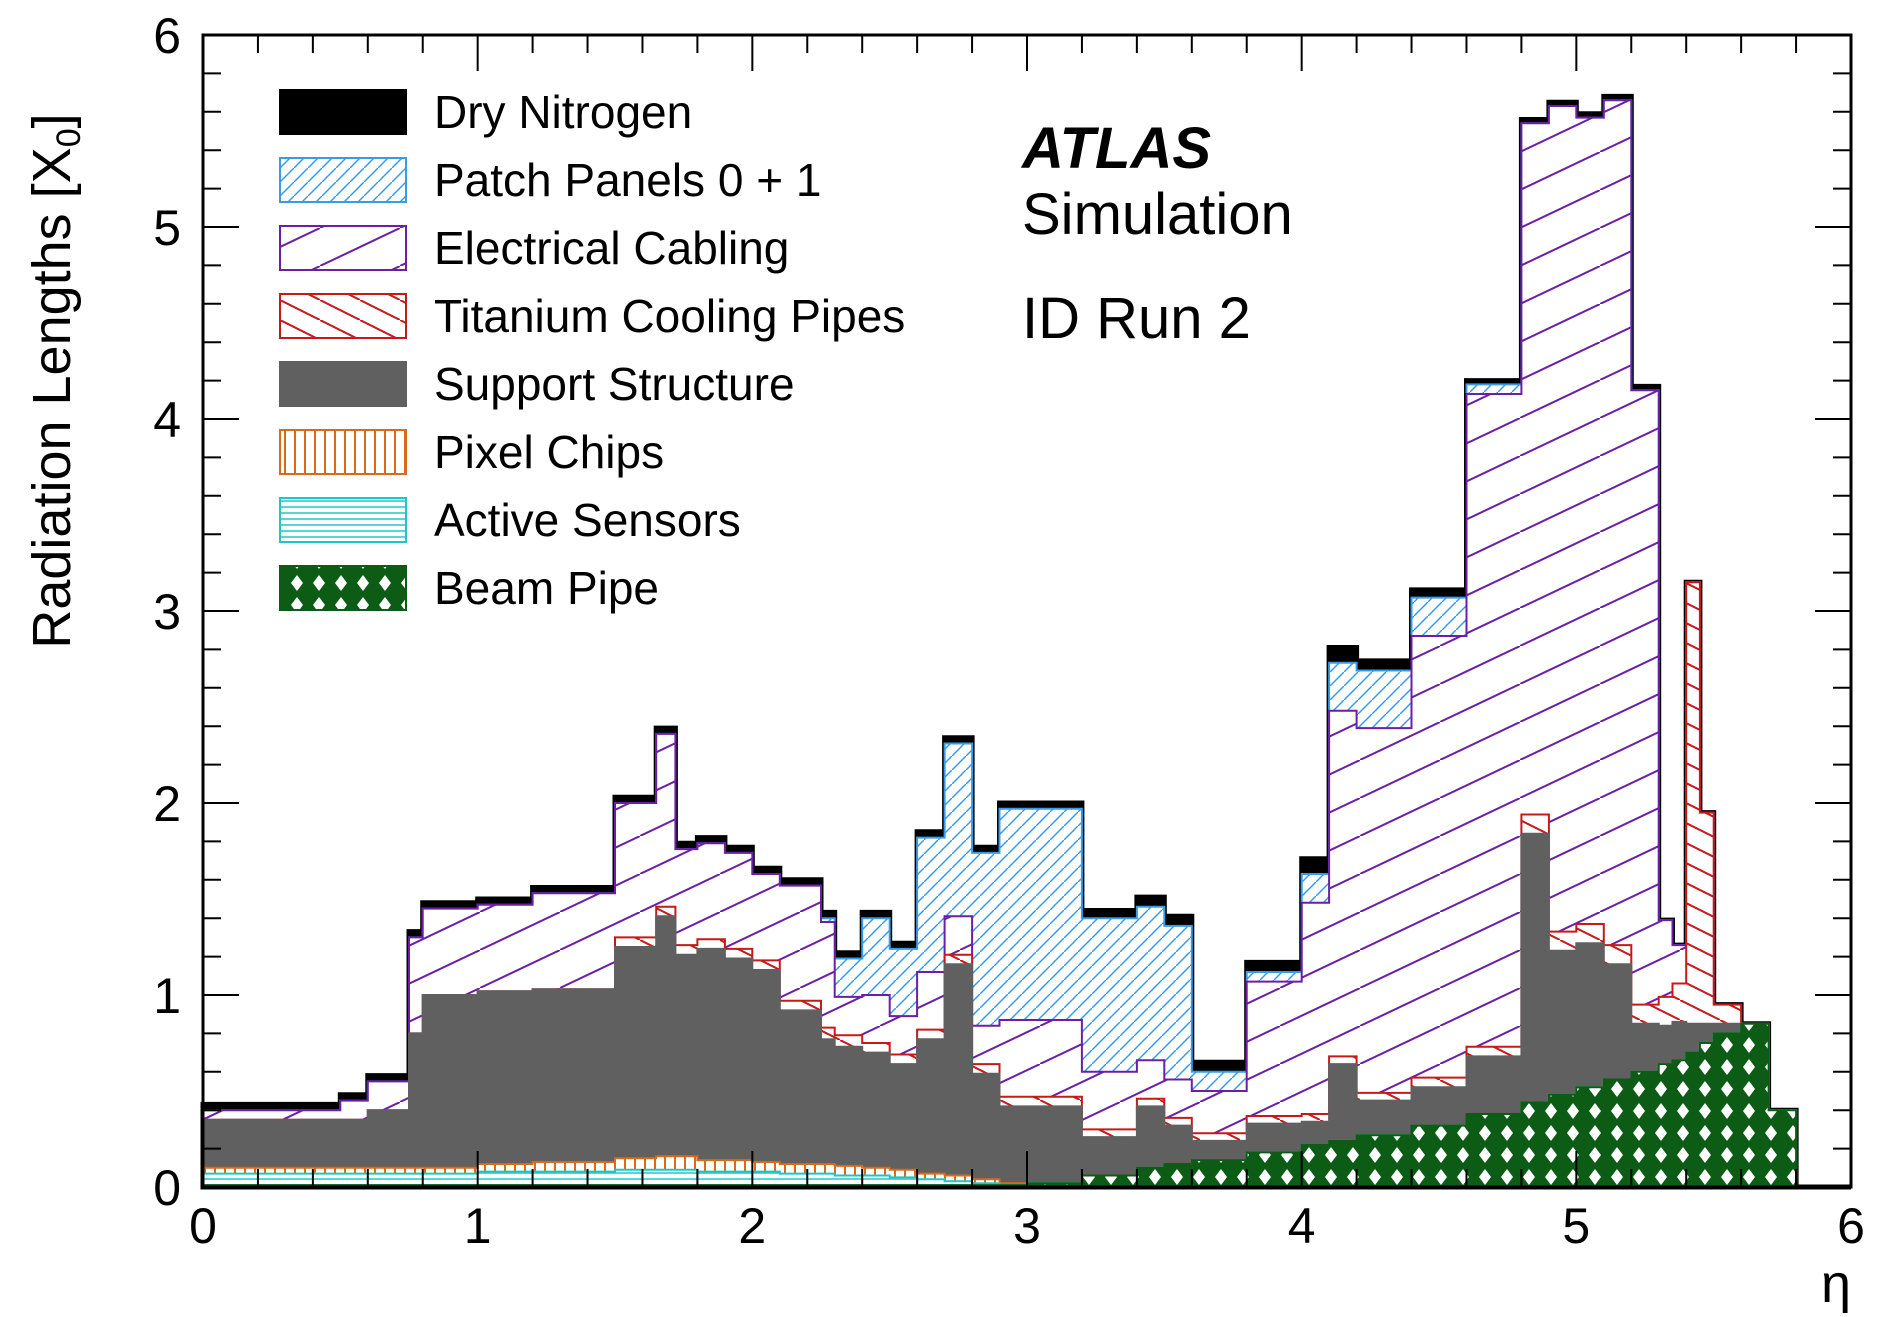  I want to click on x-tick-label: 5, so click(1576, 1226).